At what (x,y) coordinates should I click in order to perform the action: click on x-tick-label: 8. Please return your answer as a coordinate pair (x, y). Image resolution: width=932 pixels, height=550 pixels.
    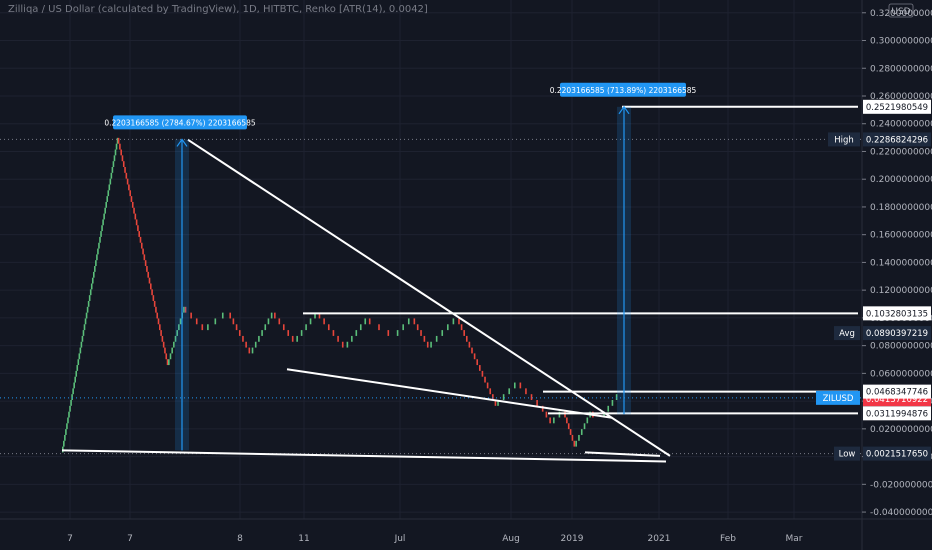
    Looking at the image, I should click on (240, 539).